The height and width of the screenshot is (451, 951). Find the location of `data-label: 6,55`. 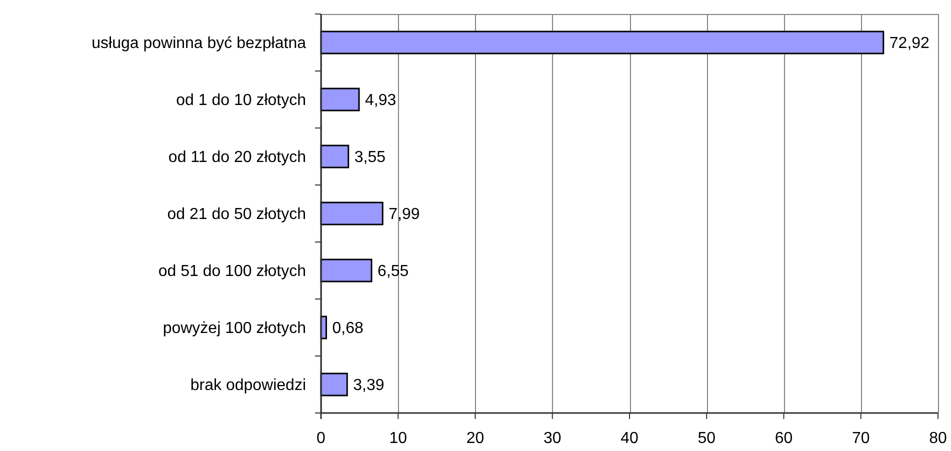

data-label: 6,55 is located at coordinates (393, 271).